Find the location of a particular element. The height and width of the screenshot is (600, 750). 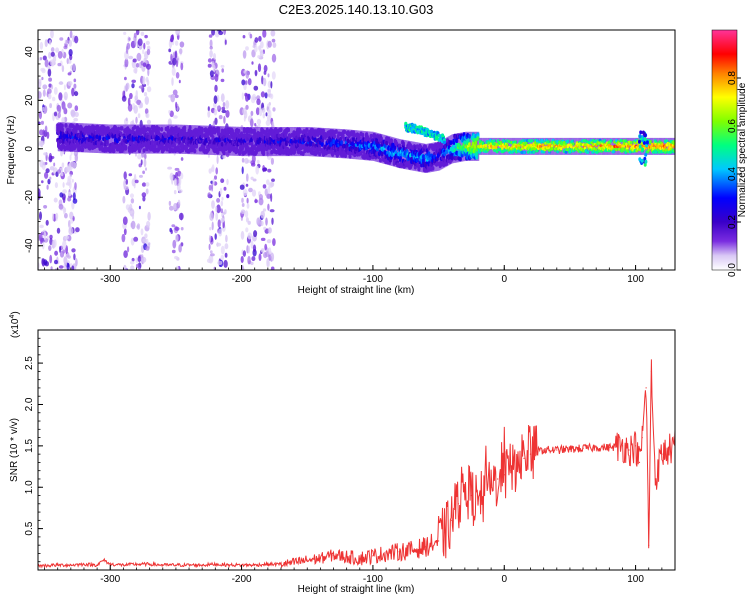

svg-text: (x104) is located at coordinates (15, 324).